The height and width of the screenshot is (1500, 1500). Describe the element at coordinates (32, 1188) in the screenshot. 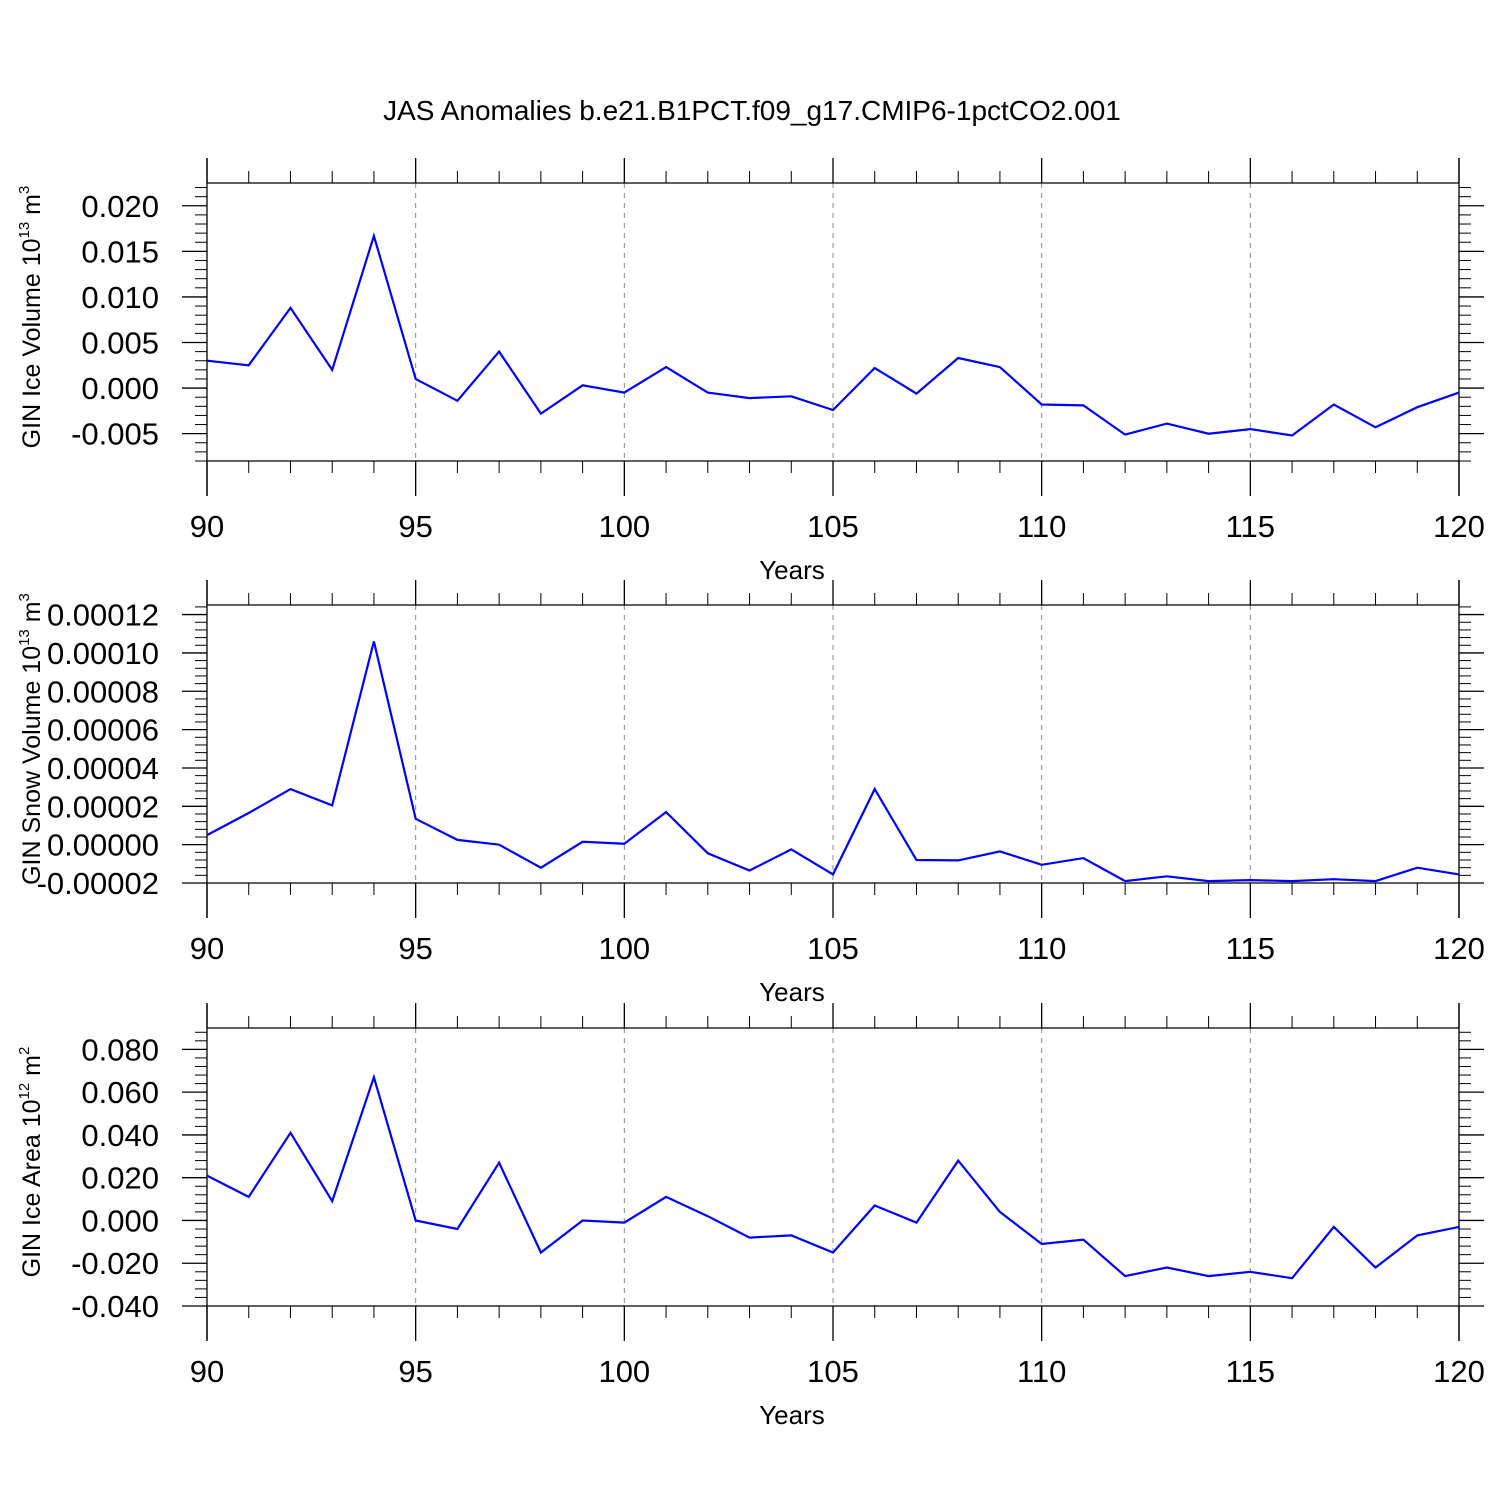

I see `y-axis-title-main: GIN Ice Area 10` at that location.